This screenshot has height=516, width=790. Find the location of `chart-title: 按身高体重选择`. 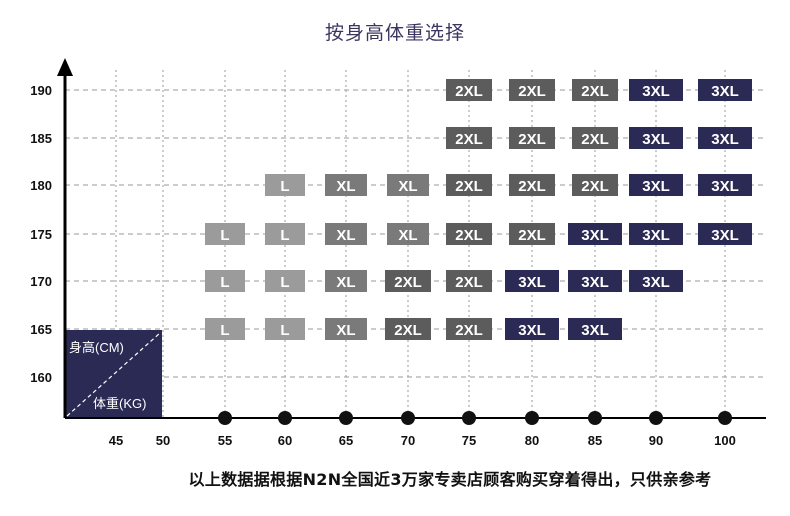

chart-title: 按身高体重选择 is located at coordinates (394, 33).